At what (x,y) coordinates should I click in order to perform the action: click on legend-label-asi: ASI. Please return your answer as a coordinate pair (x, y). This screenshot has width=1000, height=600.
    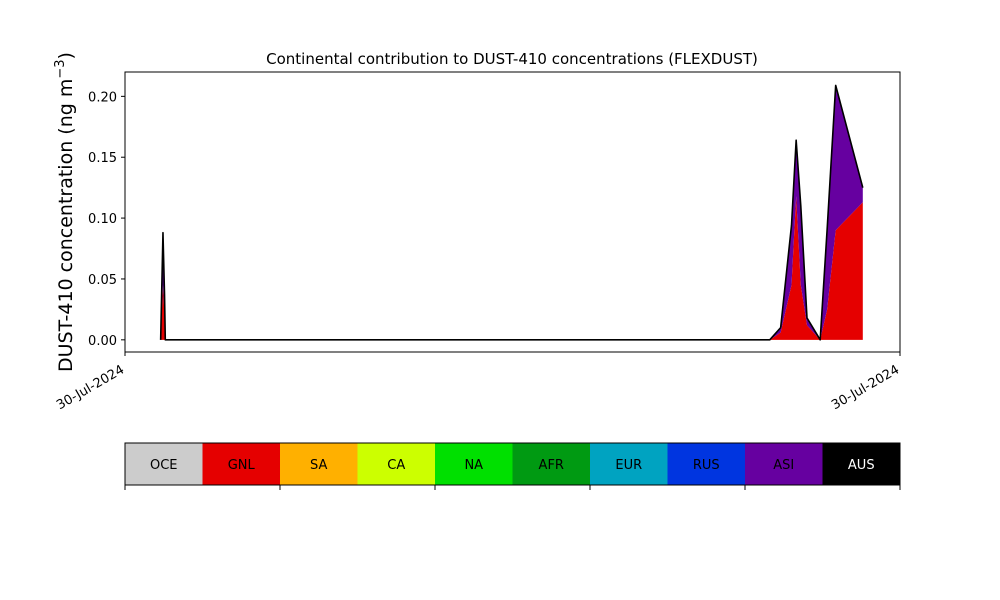
    Looking at the image, I should click on (783, 465).